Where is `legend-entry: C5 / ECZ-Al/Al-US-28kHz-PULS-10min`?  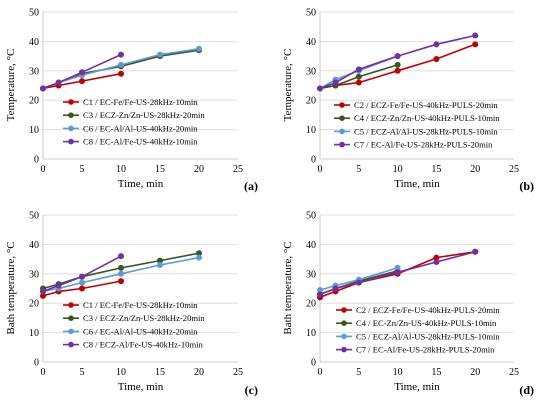
legend-entry: C5 / ECZ-Al/Al-US-28kHz-PULS-10min is located at coordinates (428, 336).